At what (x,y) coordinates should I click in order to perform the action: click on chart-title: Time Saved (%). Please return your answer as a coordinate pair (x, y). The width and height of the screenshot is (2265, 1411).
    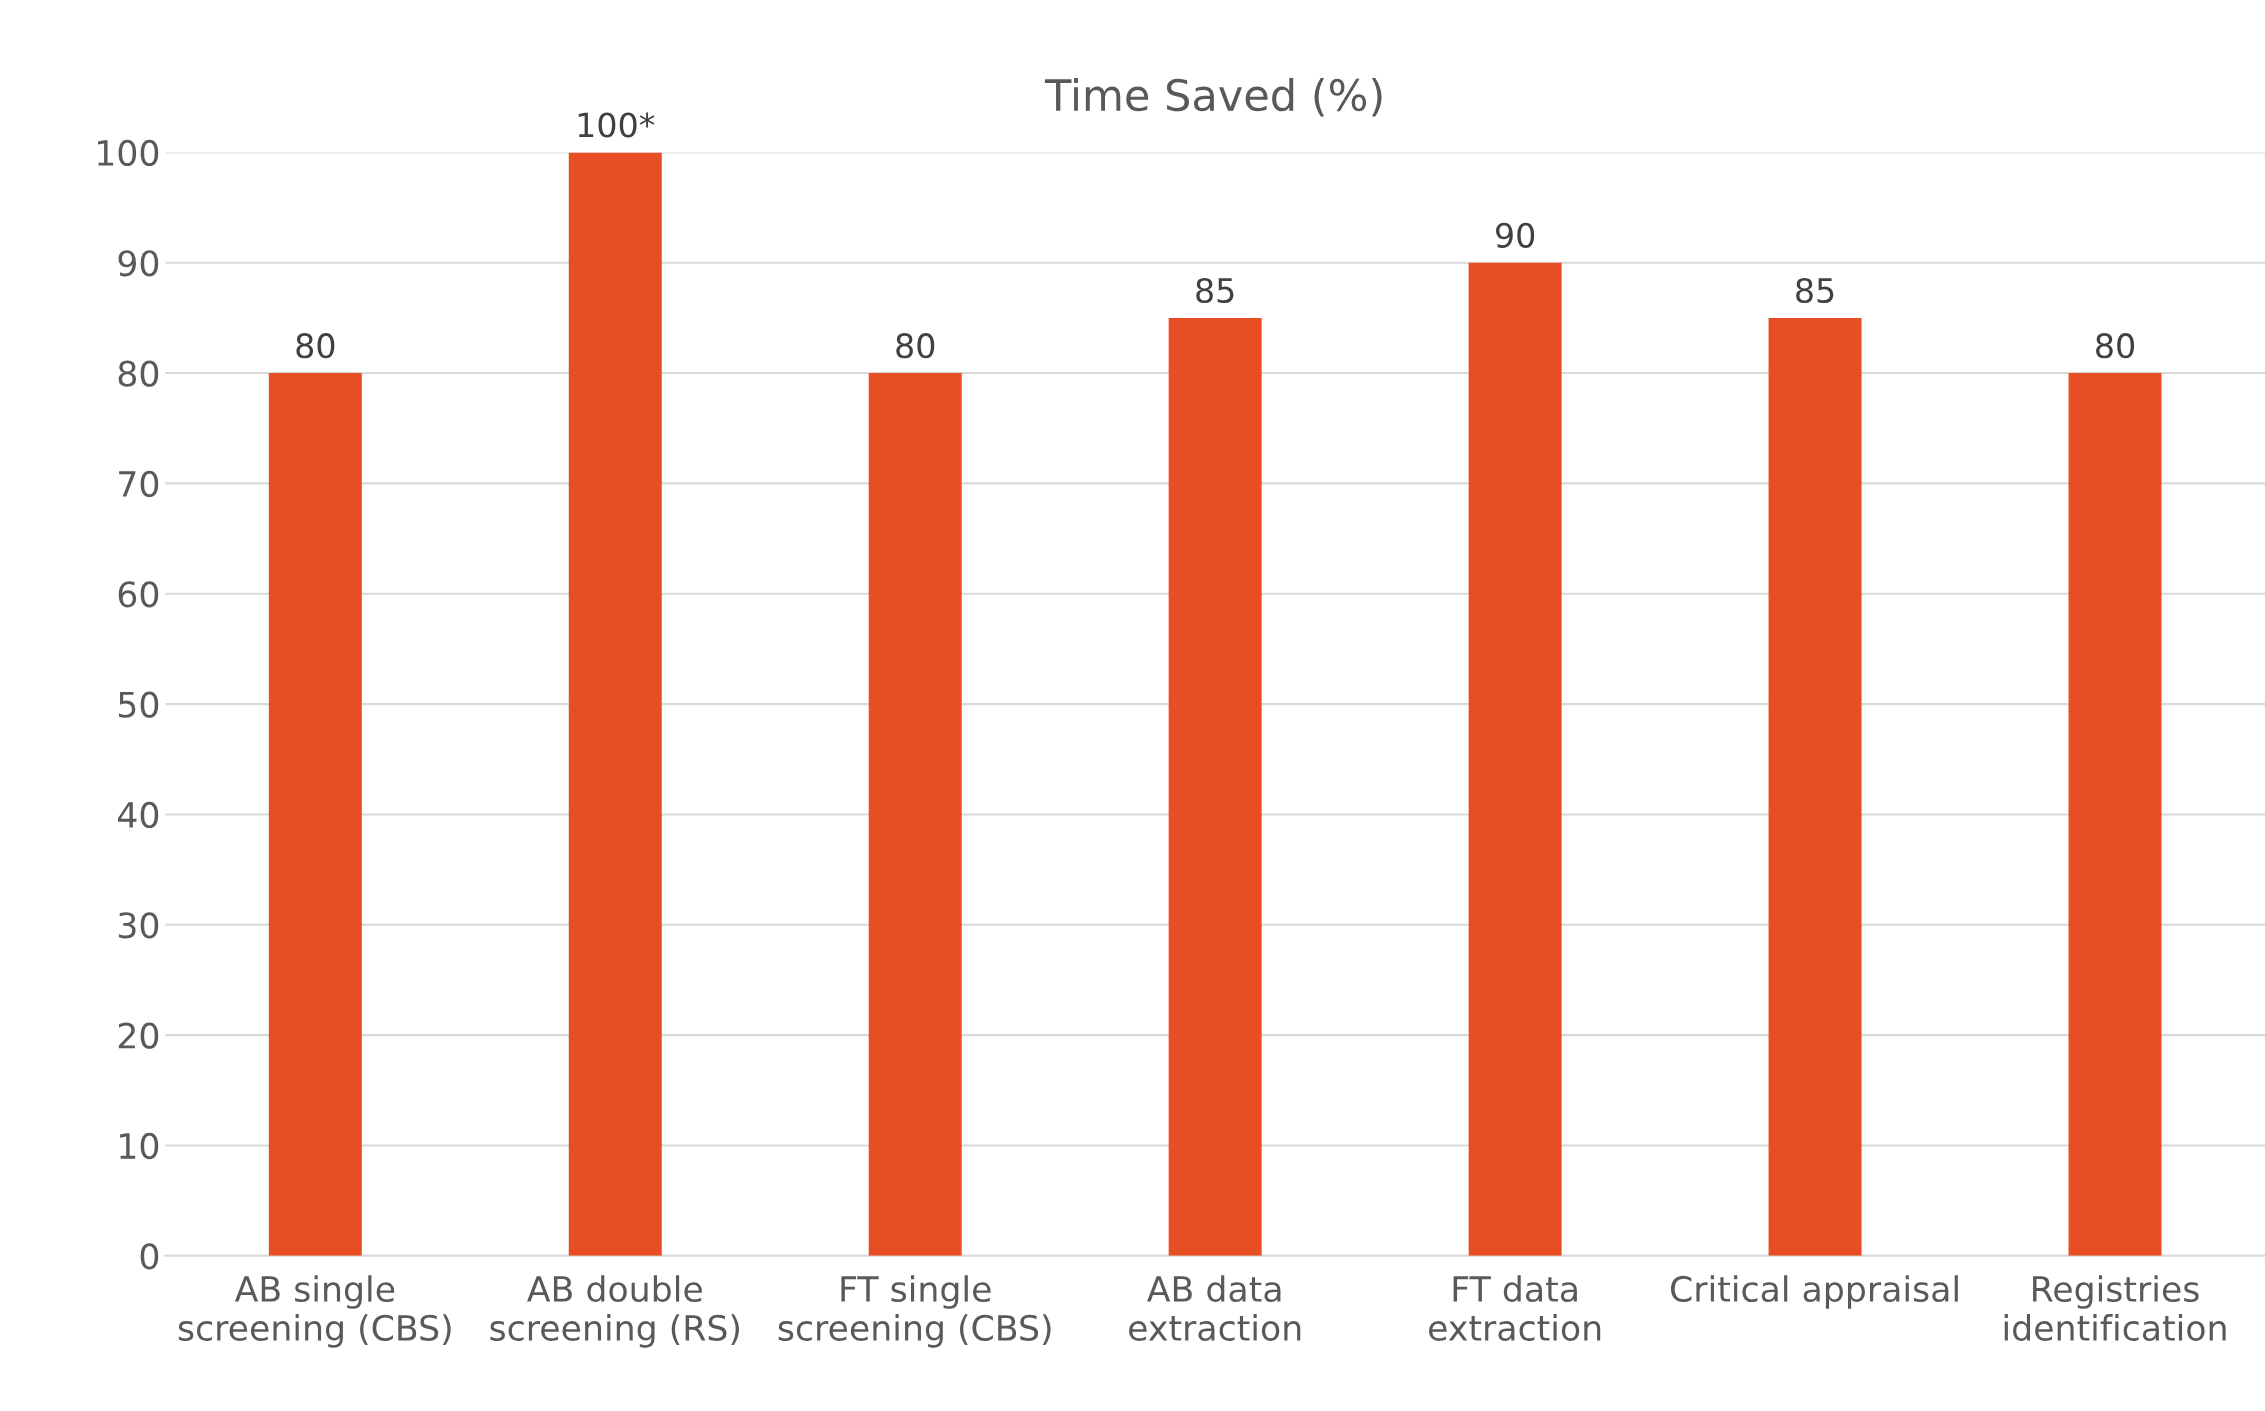
    Looking at the image, I should click on (1213, 97).